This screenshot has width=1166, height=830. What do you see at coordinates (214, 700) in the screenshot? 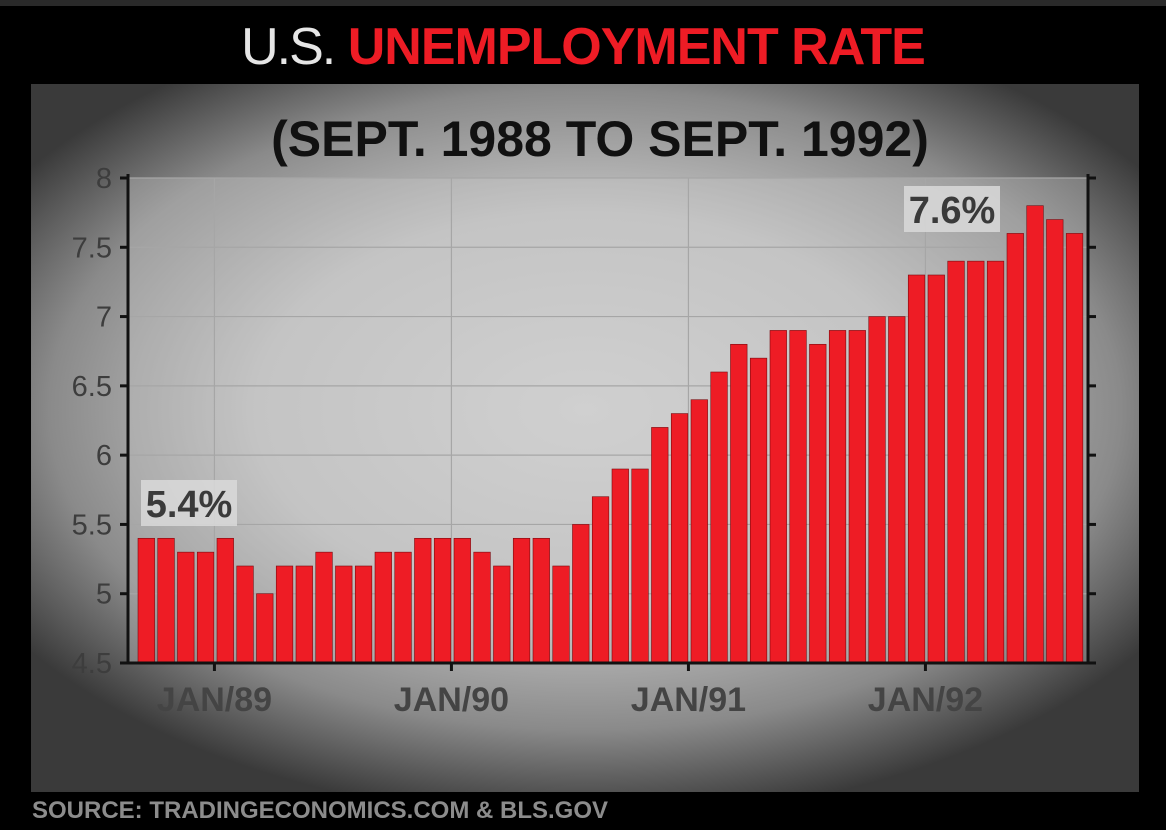
I see `x-tick-label: JAN/89` at bounding box center [214, 700].